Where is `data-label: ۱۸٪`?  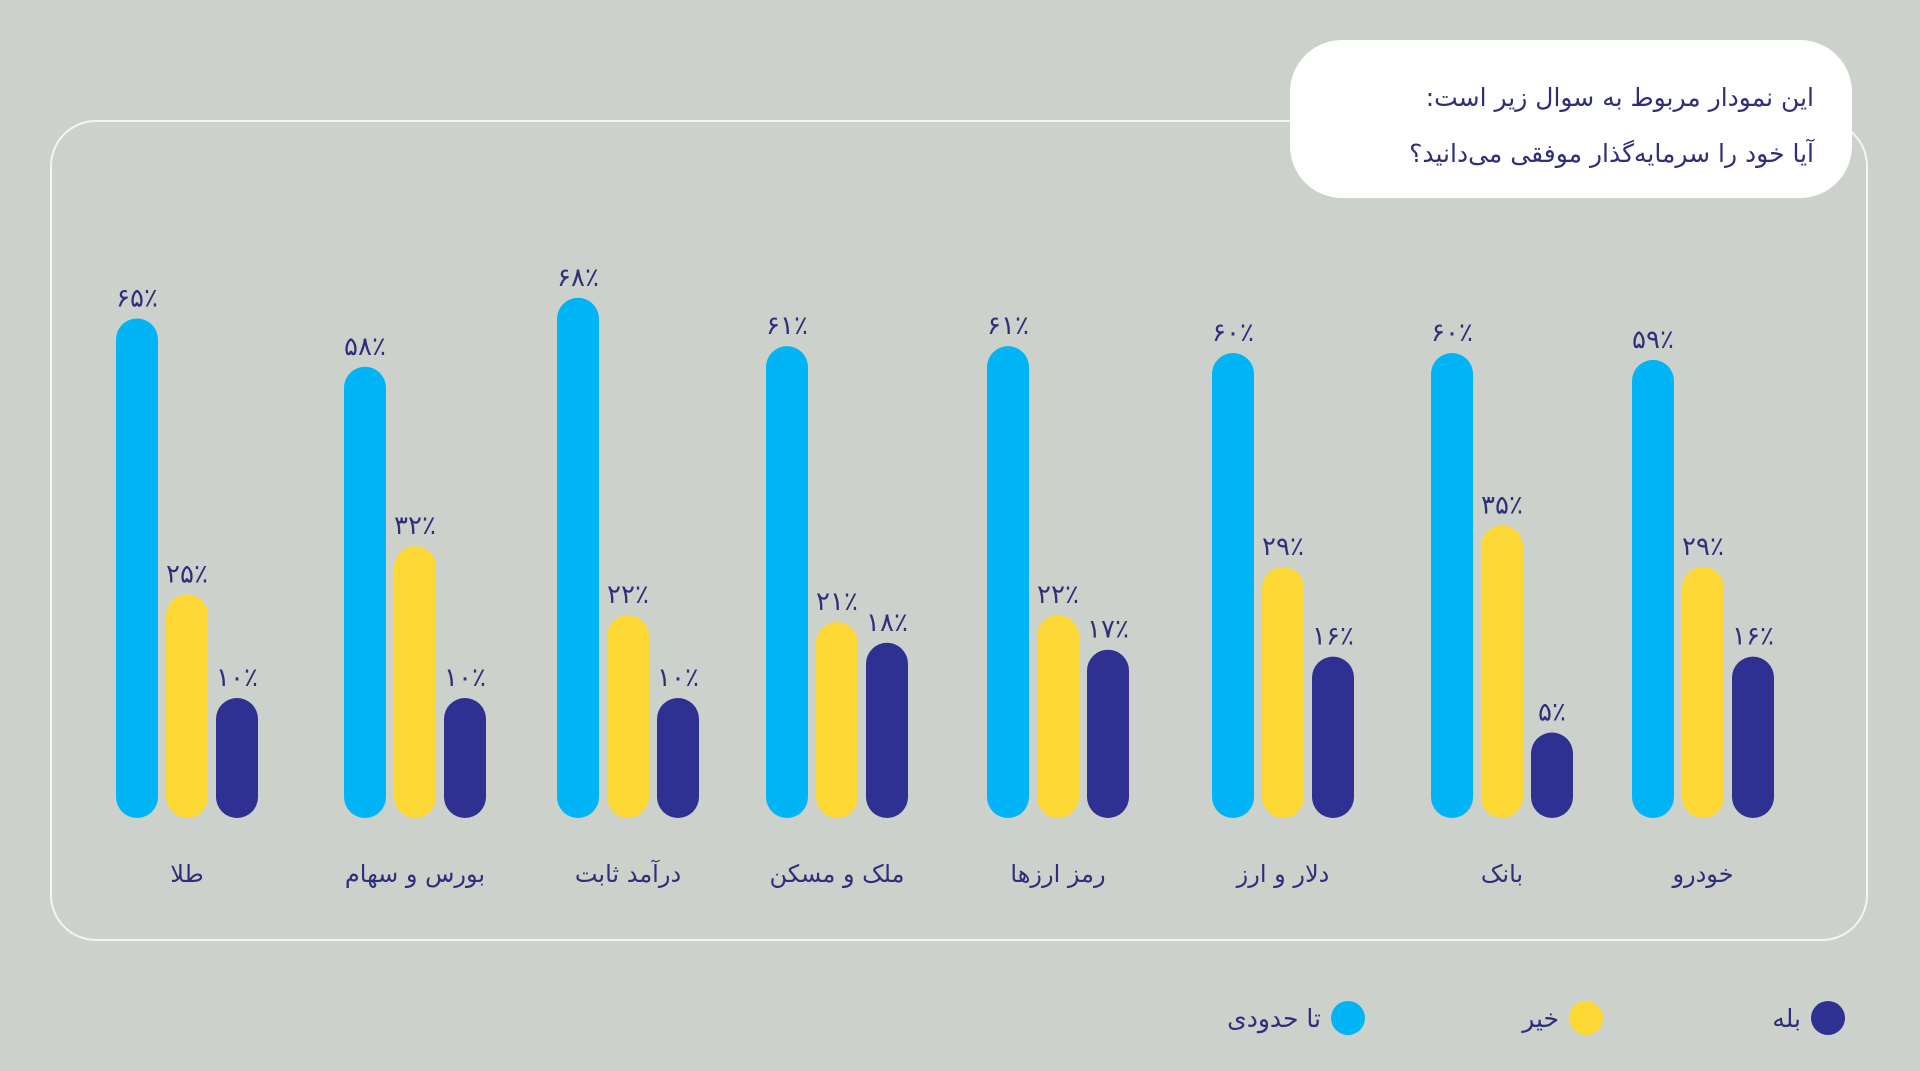 data-label: ۱۸٪ is located at coordinates (887, 623).